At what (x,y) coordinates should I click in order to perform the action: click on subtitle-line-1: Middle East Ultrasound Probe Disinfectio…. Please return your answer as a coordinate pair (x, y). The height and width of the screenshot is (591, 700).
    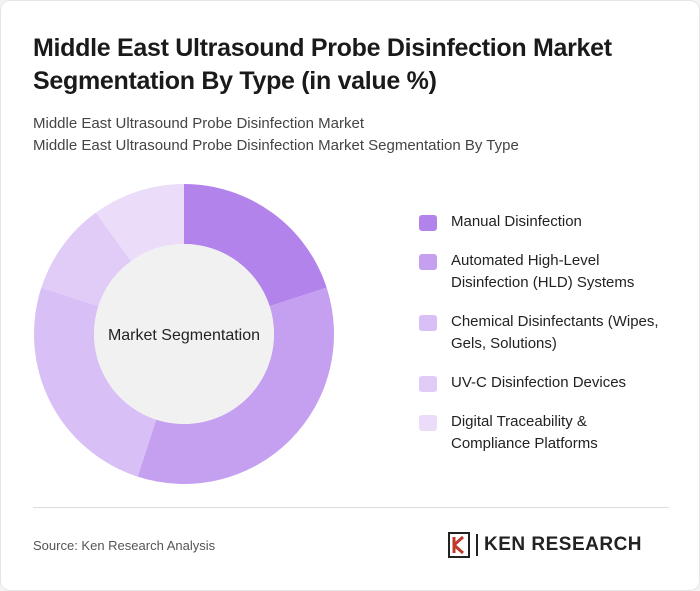
    Looking at the image, I should click on (198, 123).